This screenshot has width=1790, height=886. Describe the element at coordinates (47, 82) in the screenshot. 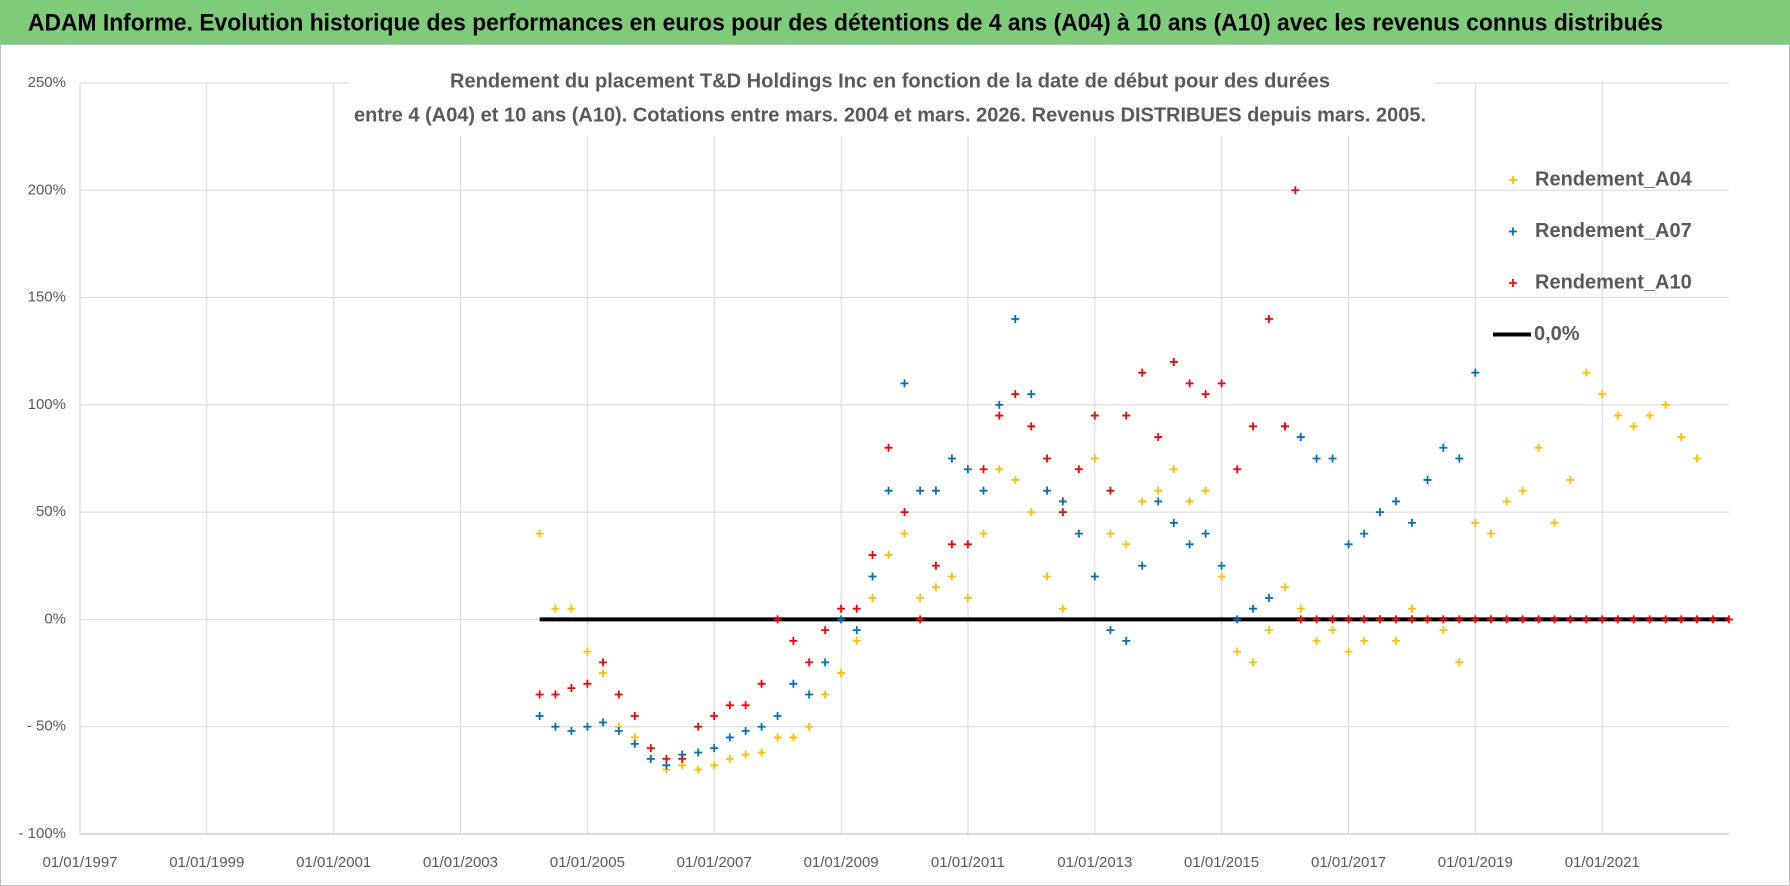

I see `y-tick-label: 250%` at that location.